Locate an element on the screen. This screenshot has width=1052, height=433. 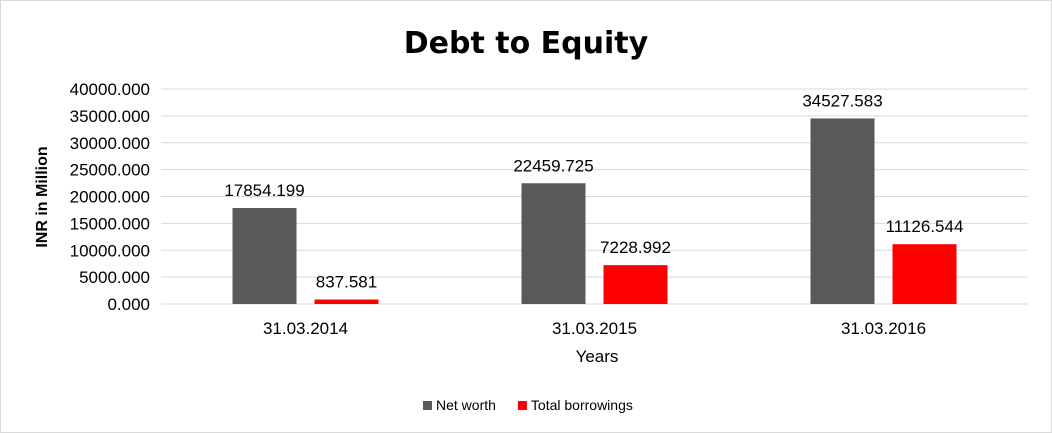
data-label: 17854.199 is located at coordinates (264, 190).